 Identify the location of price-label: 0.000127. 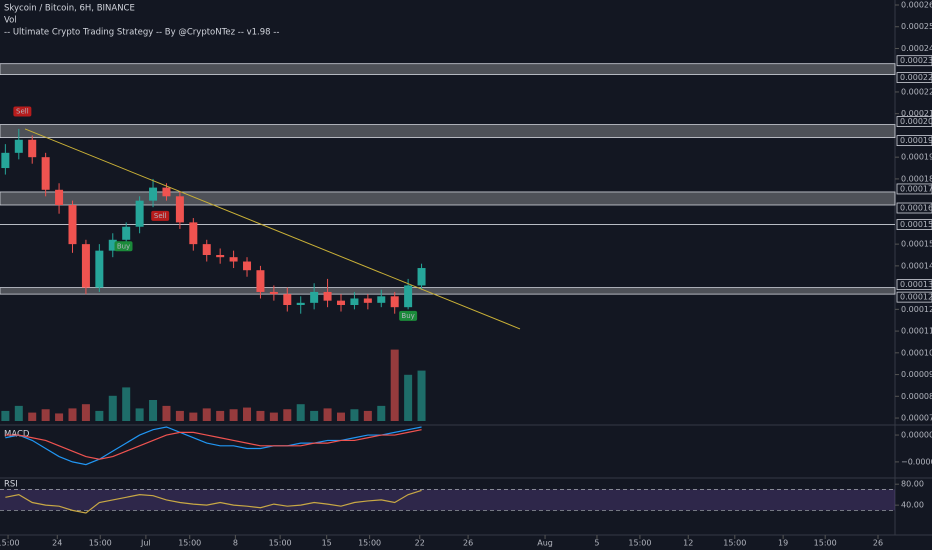
(916, 297).